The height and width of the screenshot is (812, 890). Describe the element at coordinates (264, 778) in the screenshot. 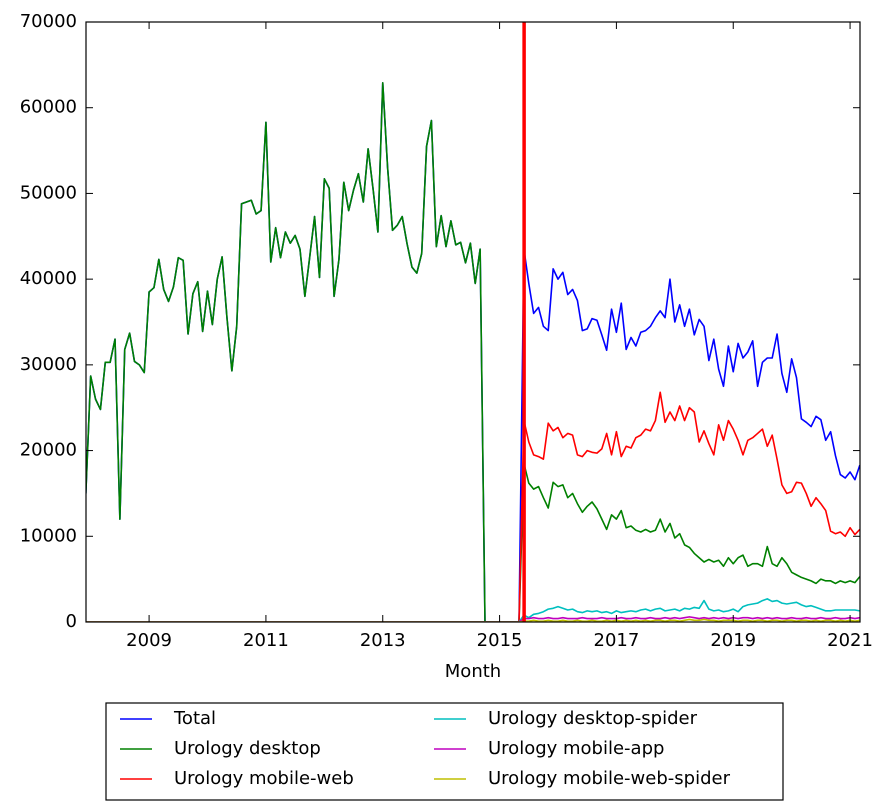

I see `legend-label: Urology mobile-web` at that location.